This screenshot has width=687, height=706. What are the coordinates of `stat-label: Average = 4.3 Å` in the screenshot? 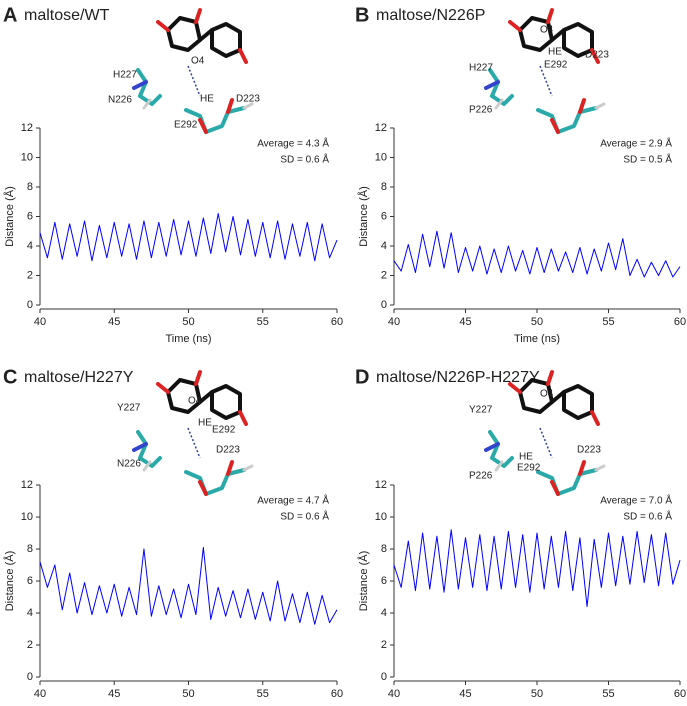 It's located at (293, 143).